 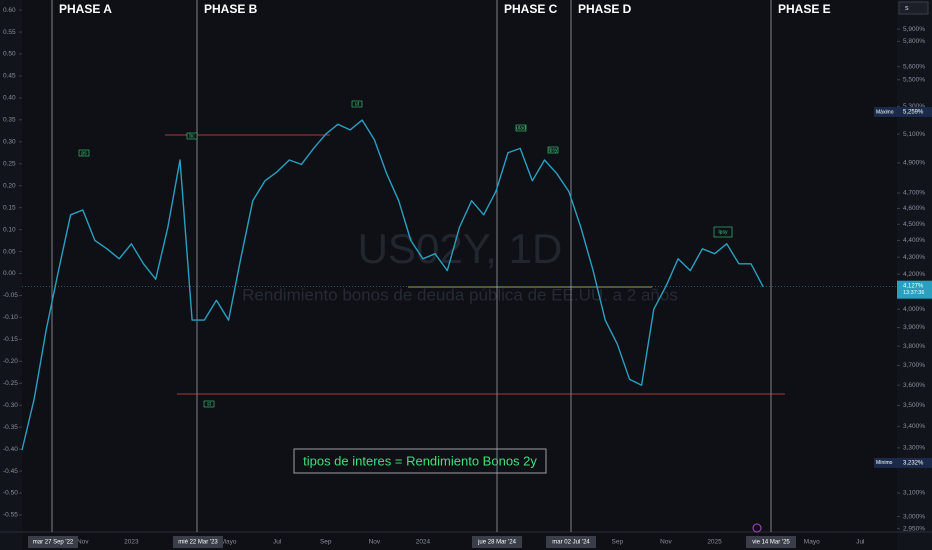 I want to click on y-tick-label: 3,300%, so click(x=914, y=448).